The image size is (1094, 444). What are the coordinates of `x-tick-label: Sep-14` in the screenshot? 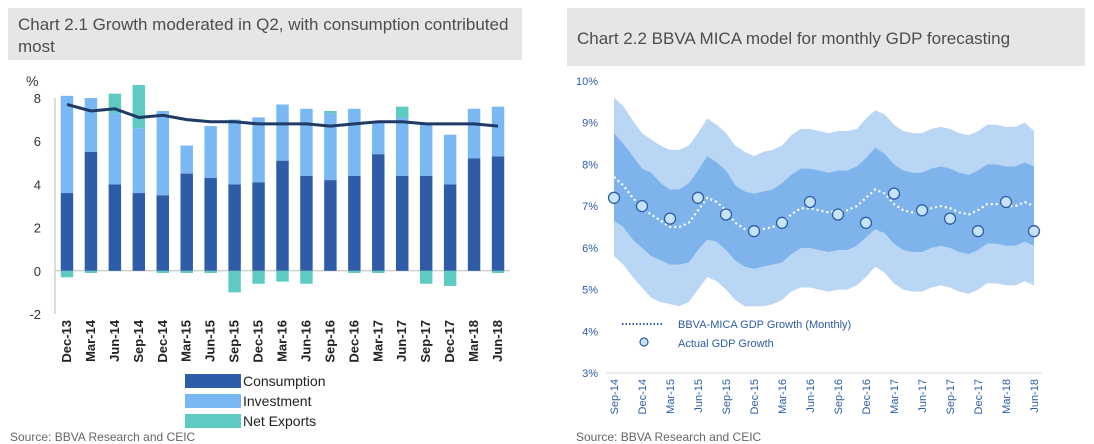 It's located at (615, 396).